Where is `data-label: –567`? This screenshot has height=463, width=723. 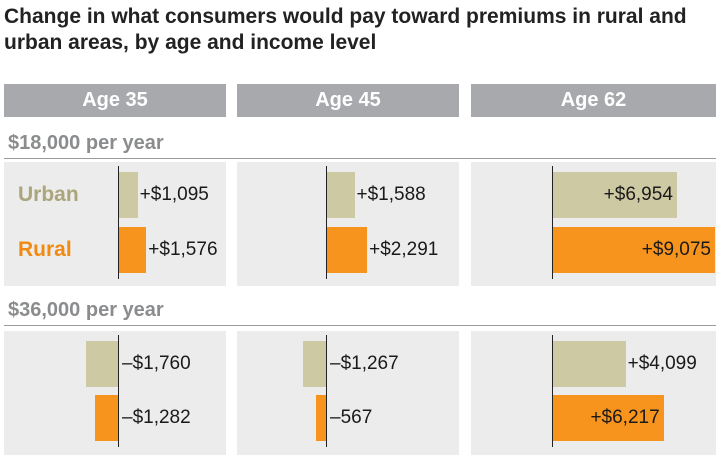 data-label: –567 is located at coordinates (351, 417).